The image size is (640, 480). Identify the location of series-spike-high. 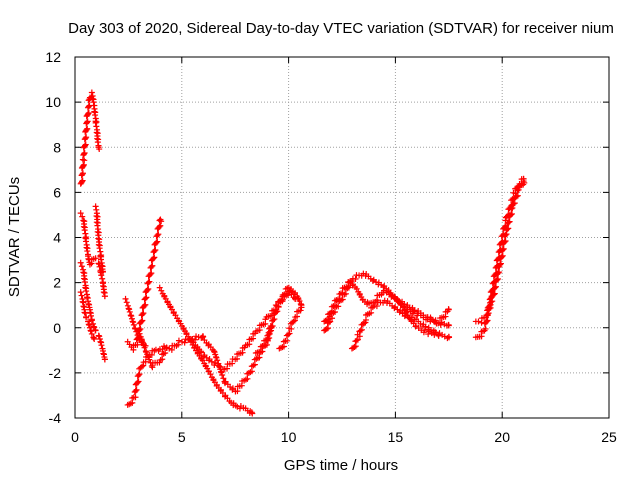
(90, 138).